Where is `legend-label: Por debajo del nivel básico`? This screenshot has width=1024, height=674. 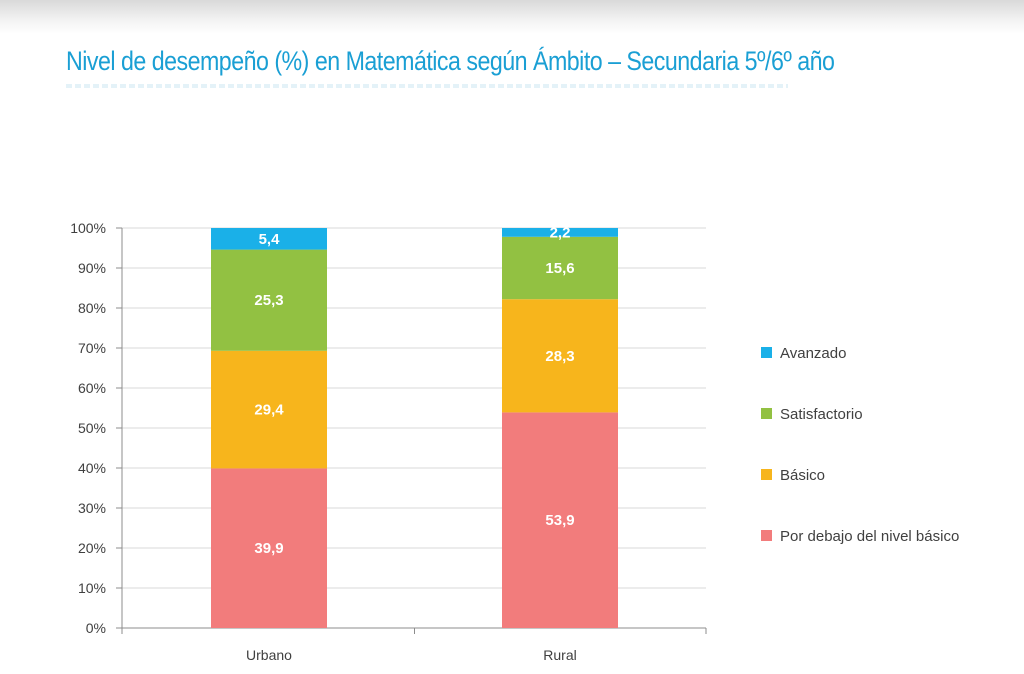 legend-label: Por debajo del nivel básico is located at coordinates (870, 536).